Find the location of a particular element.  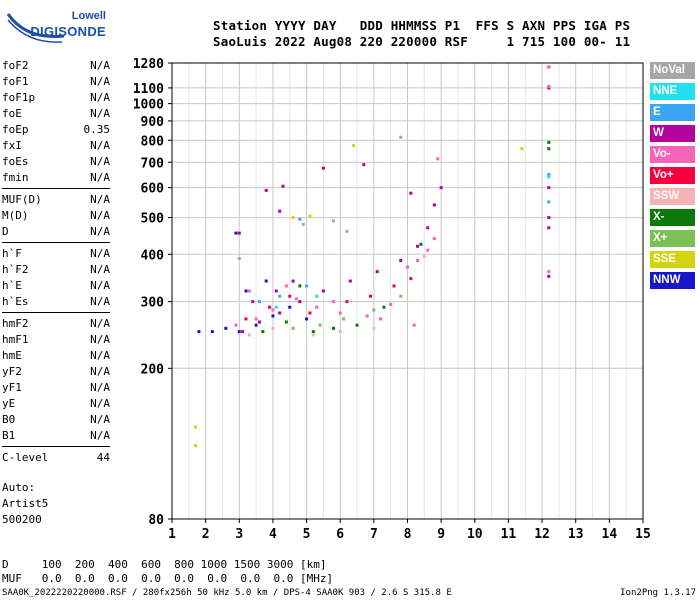

param-value: 44 is located at coordinates (103, 457).